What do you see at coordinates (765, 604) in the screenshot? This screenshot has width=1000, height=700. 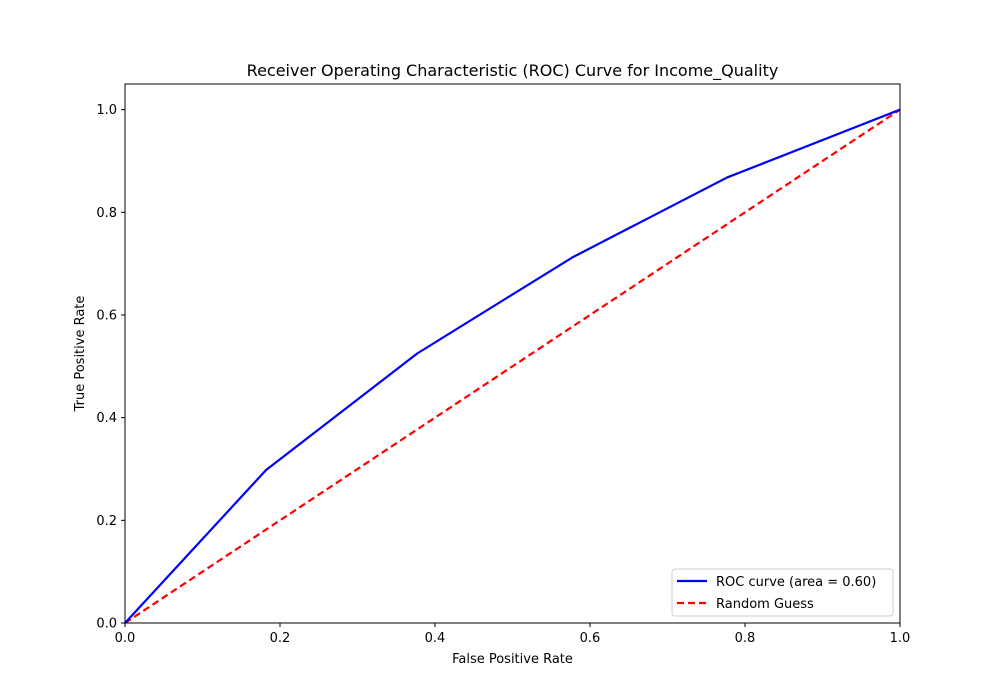 I see `legend-label-random: Random Guess` at bounding box center [765, 604].